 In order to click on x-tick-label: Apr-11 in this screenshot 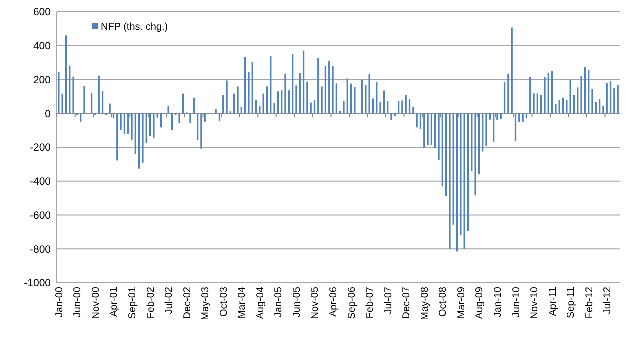, I will do `click(553, 301)`.